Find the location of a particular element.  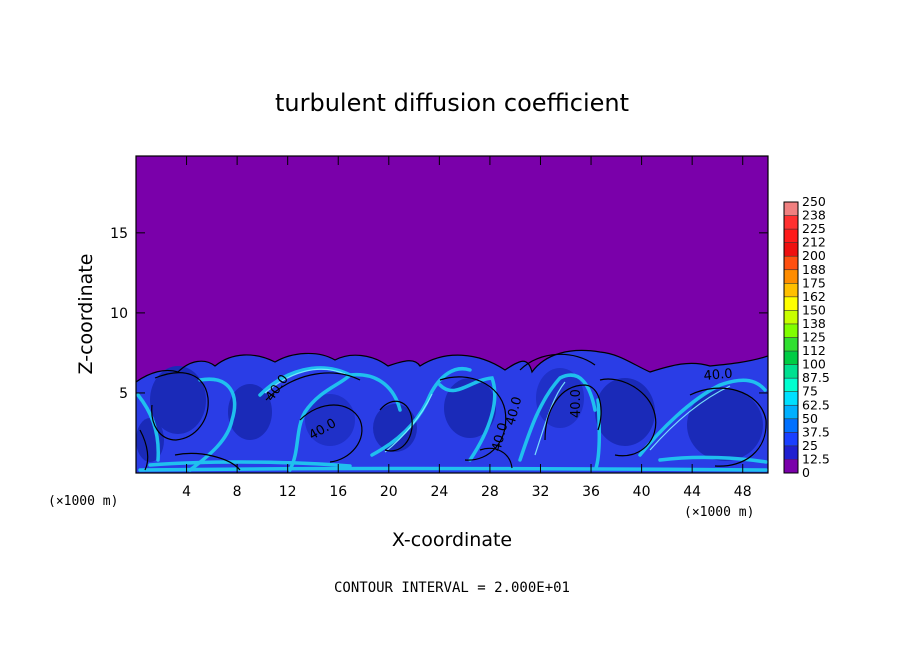

colorbar-label: 225 is located at coordinates (814, 228).